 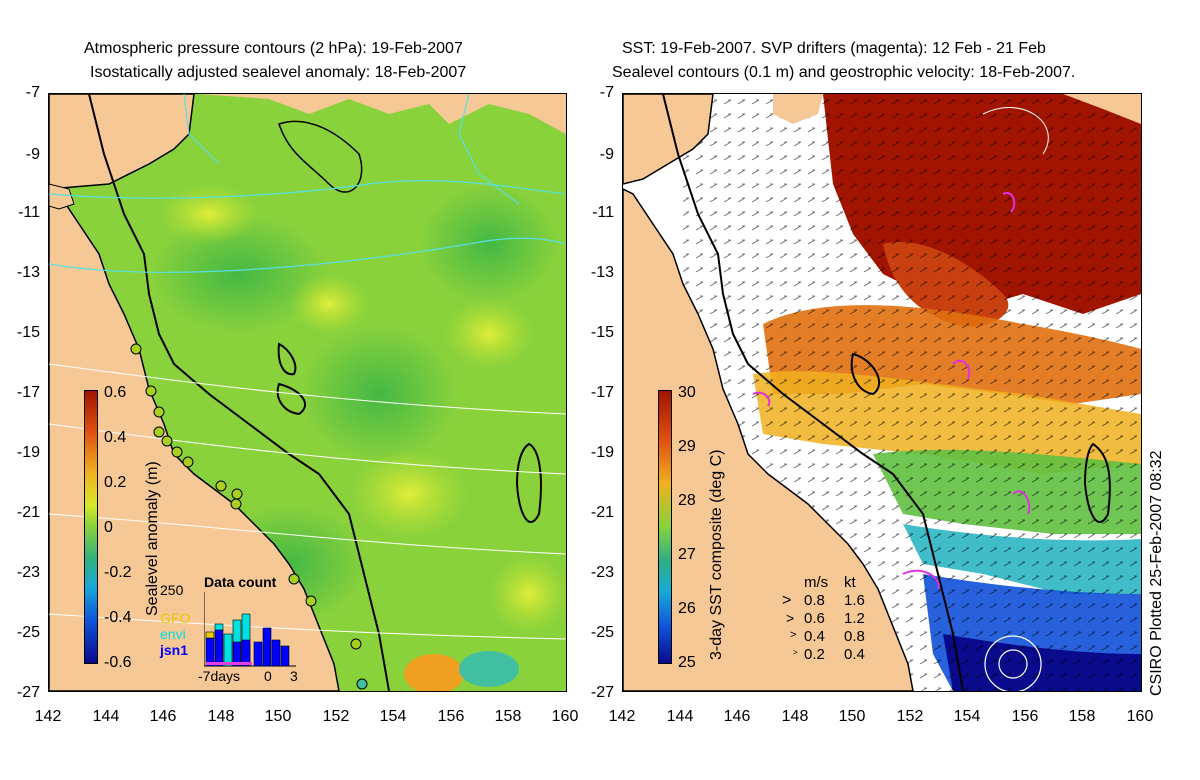 What do you see at coordinates (174, 650) in the screenshot?
I see `legend-jsn1: jsn1` at bounding box center [174, 650].